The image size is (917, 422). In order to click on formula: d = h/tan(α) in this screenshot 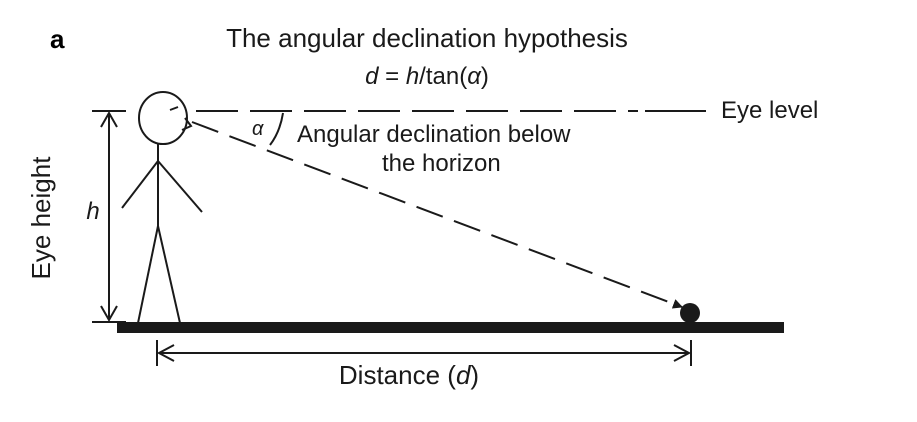, I will do `click(427, 76)`.